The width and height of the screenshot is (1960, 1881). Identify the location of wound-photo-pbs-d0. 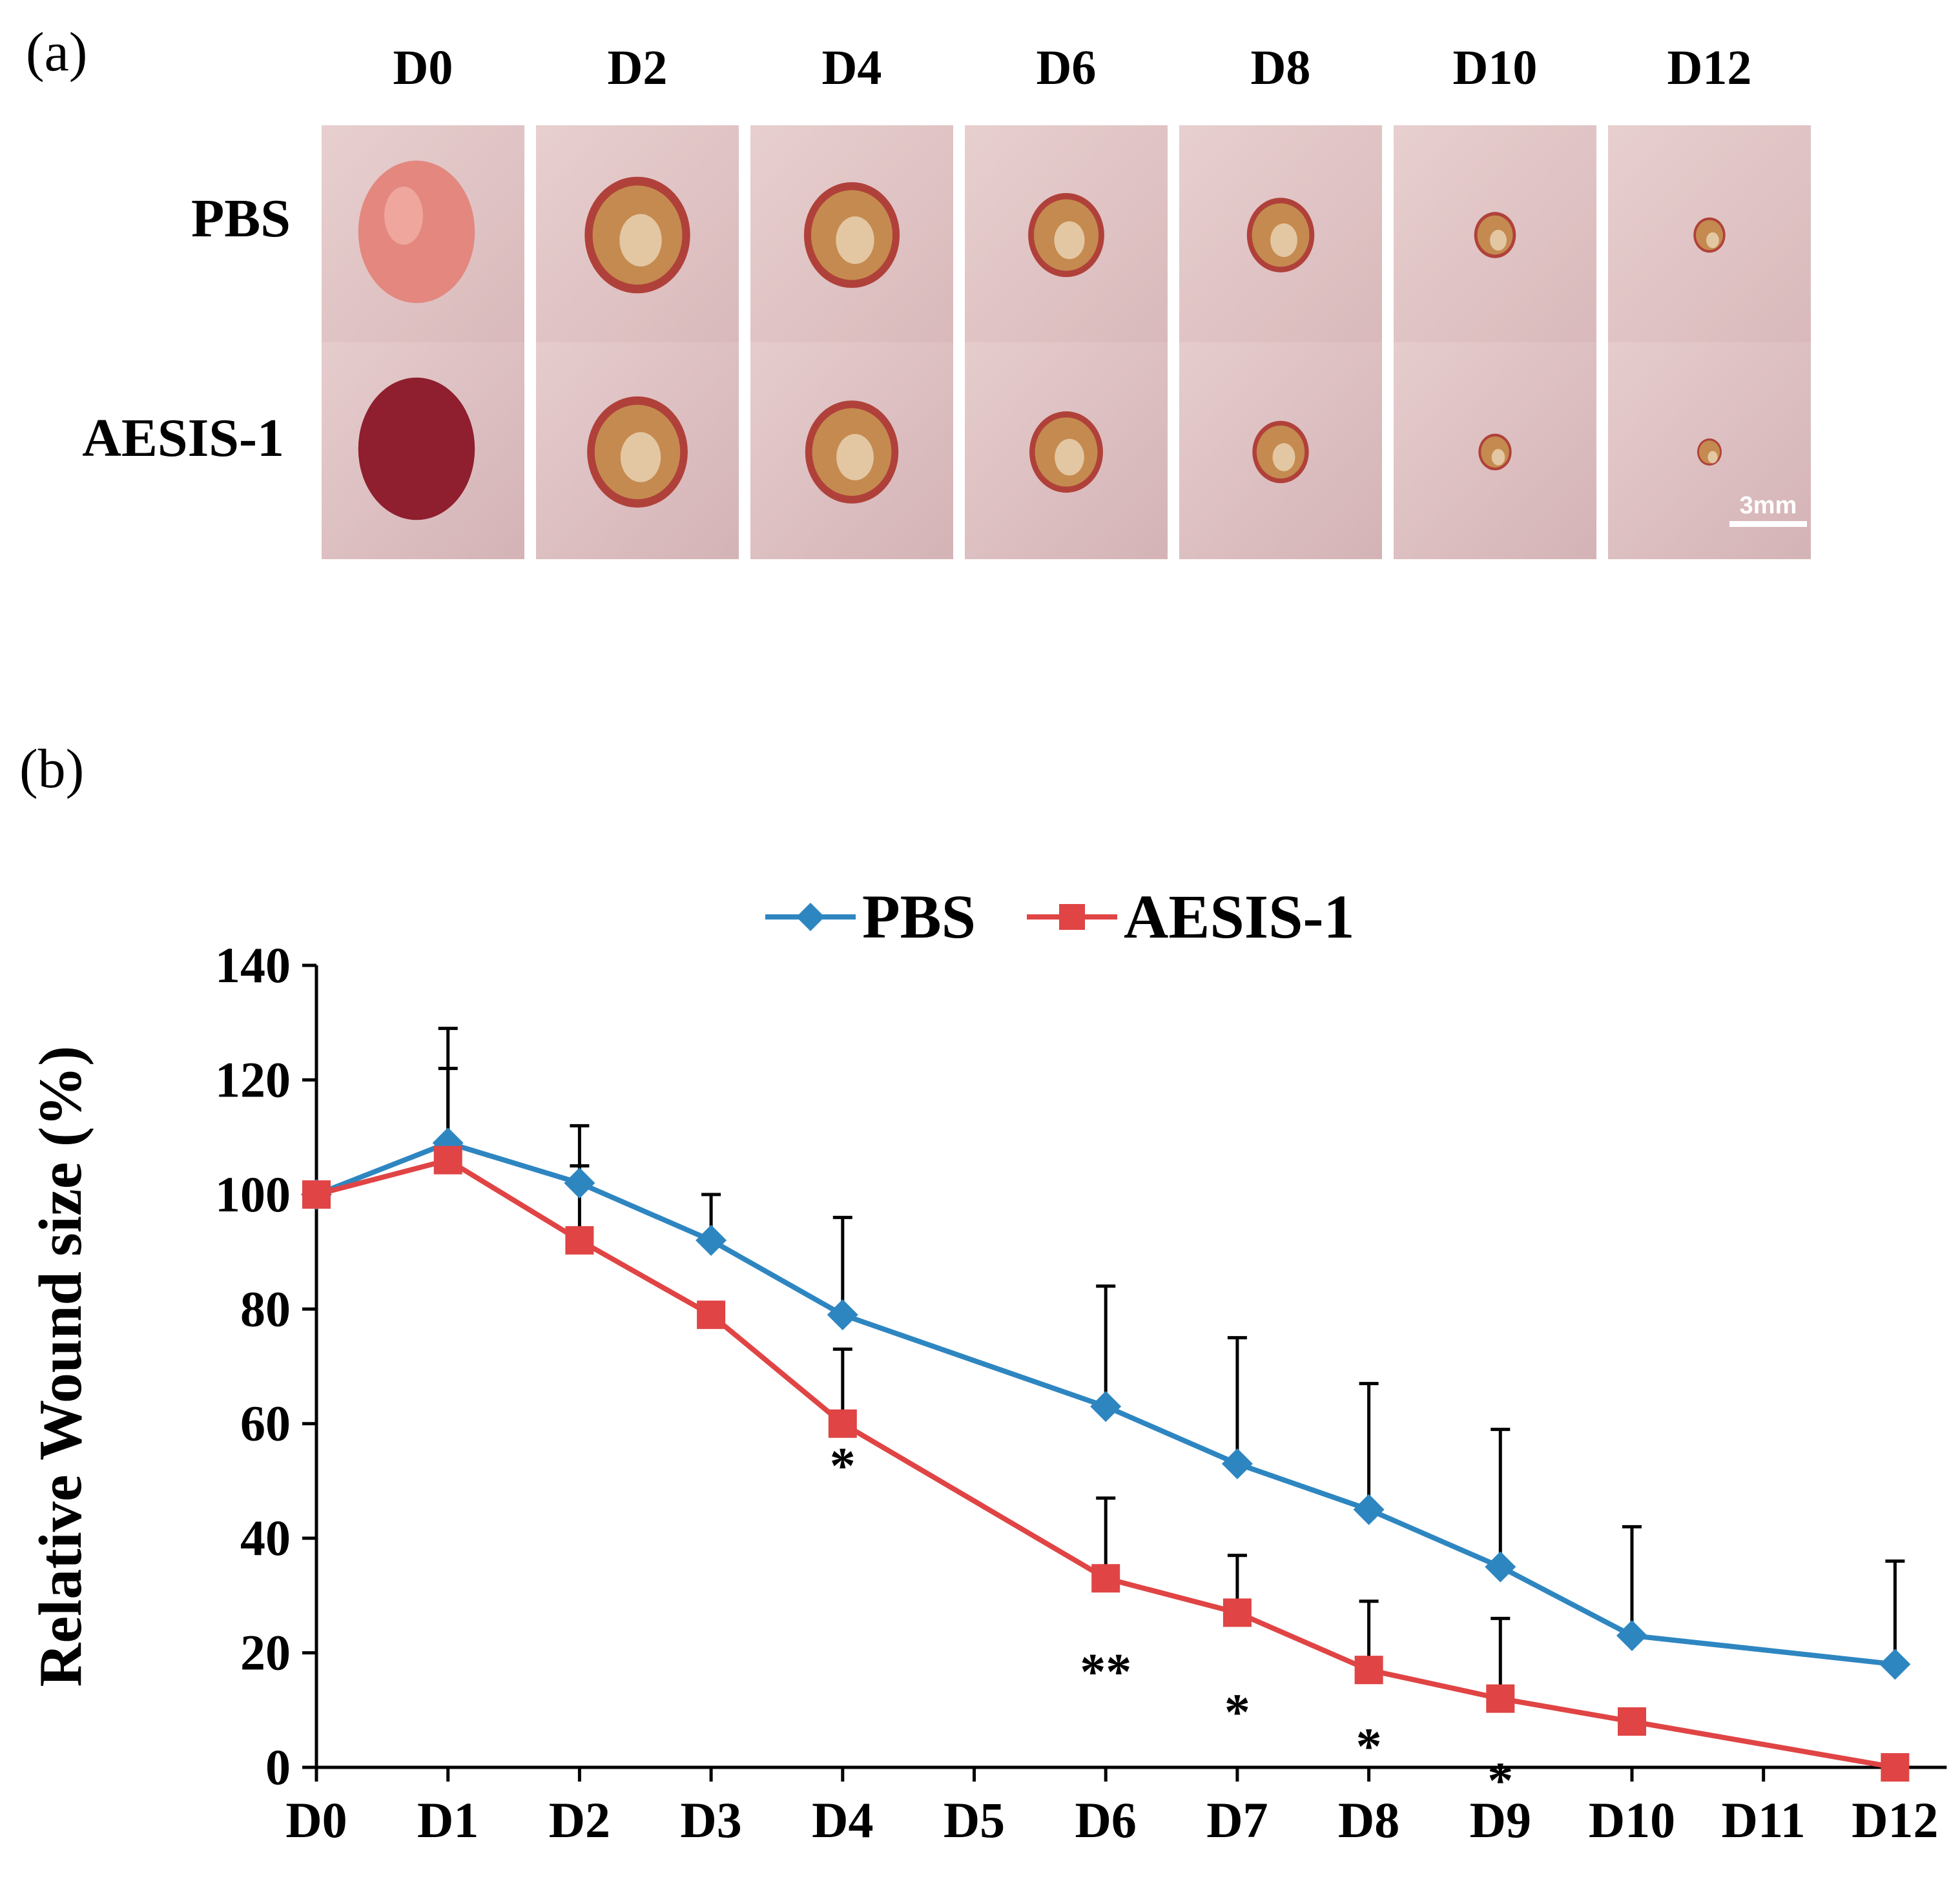
(423, 233).